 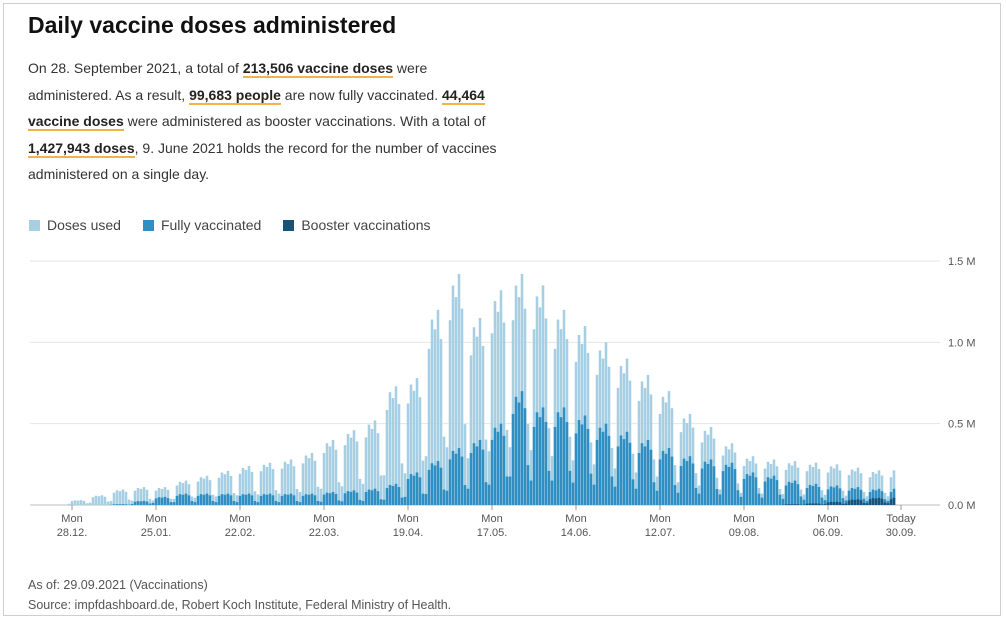 What do you see at coordinates (828, 533) in the screenshot?
I see `x-tick-label-bottom: 06.09.` at bounding box center [828, 533].